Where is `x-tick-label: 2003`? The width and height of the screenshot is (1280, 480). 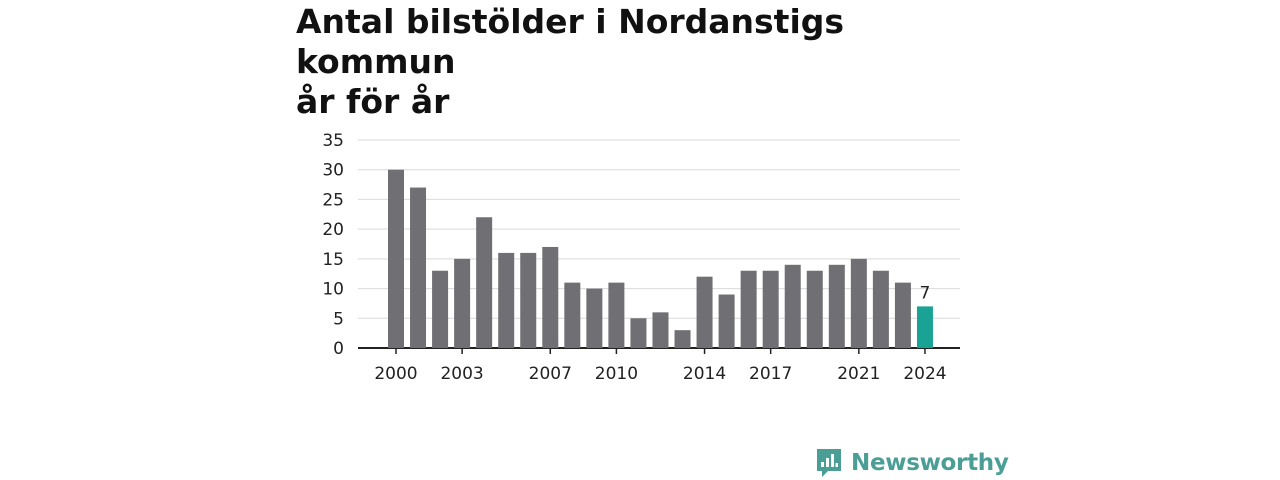
x-tick-label: 2003 is located at coordinates (461, 374).